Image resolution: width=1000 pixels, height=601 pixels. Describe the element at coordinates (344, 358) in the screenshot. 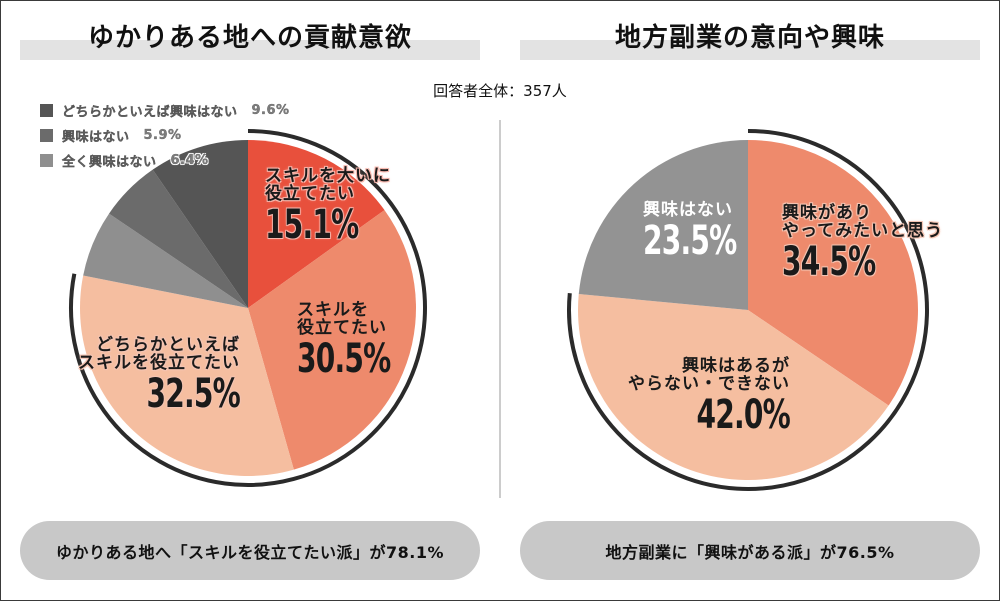

I see `slice-label-percent: 30.5%` at that location.